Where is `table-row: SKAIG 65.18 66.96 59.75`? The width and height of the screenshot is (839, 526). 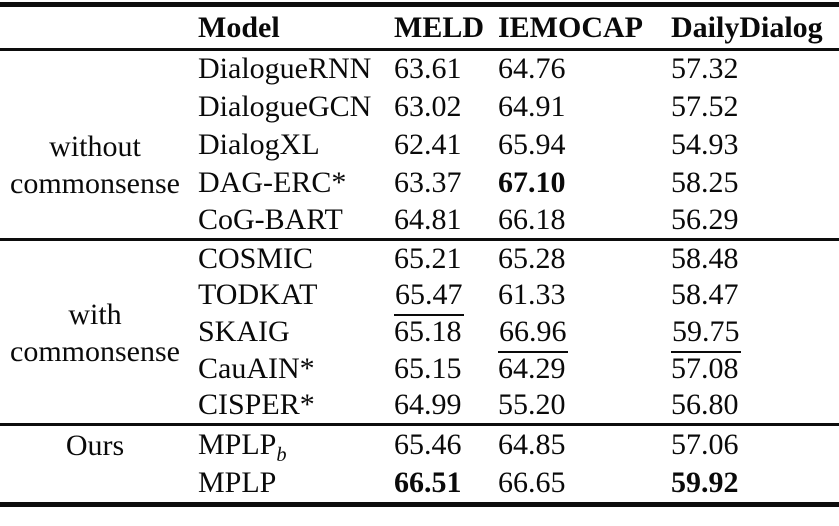
table-row: SKAIG 65.18 66.96 59.75 is located at coordinates (419, 333).